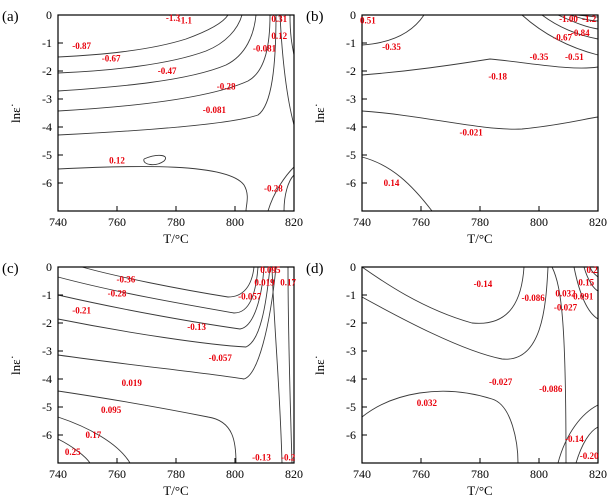  What do you see at coordinates (589, 19) in the screenshot?
I see `contour-label: -1.2` at bounding box center [589, 19].